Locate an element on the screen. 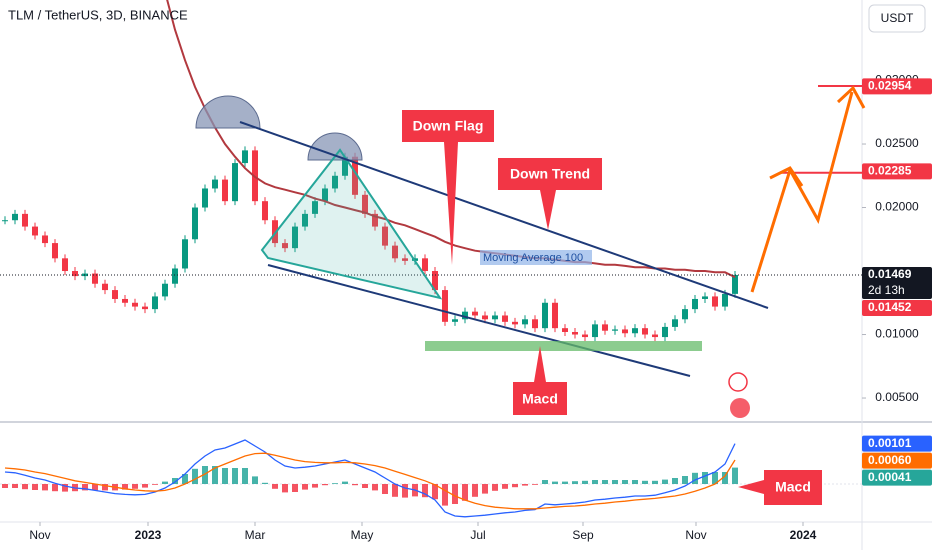  head-shape is located at coordinates (335, 146).